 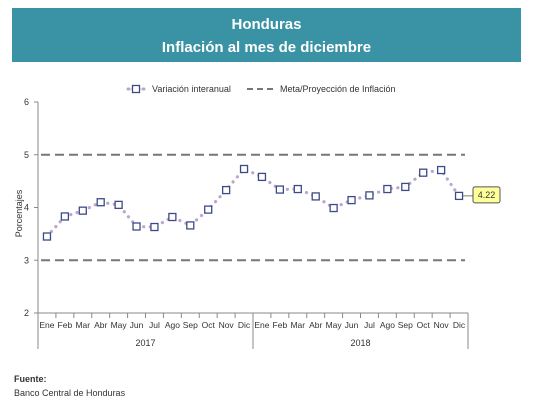 I want to click on legend-label-meta: Meta/Proyección de Inflación, so click(x=338, y=89).